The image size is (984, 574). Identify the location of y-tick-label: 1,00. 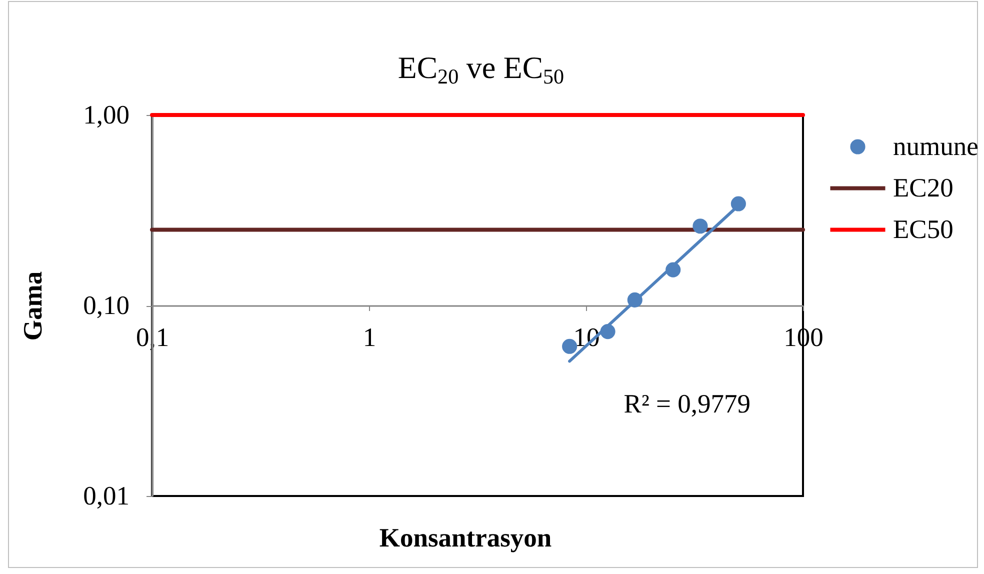
(106, 115).